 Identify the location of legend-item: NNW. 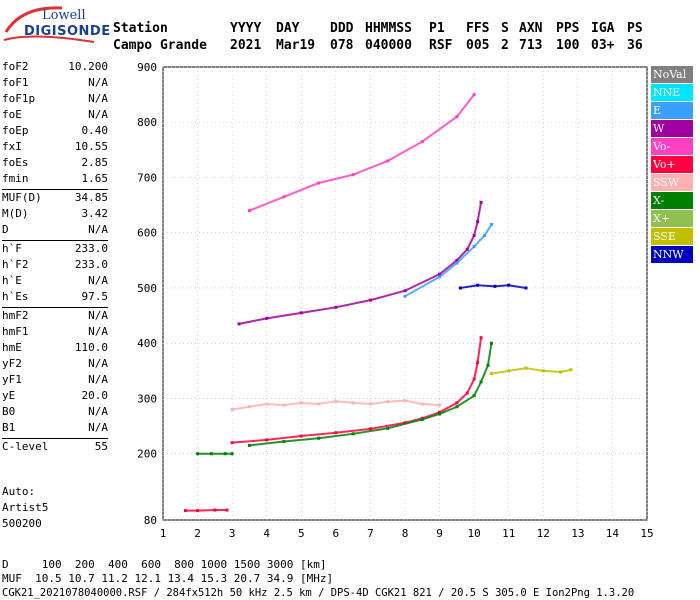
(672, 254).